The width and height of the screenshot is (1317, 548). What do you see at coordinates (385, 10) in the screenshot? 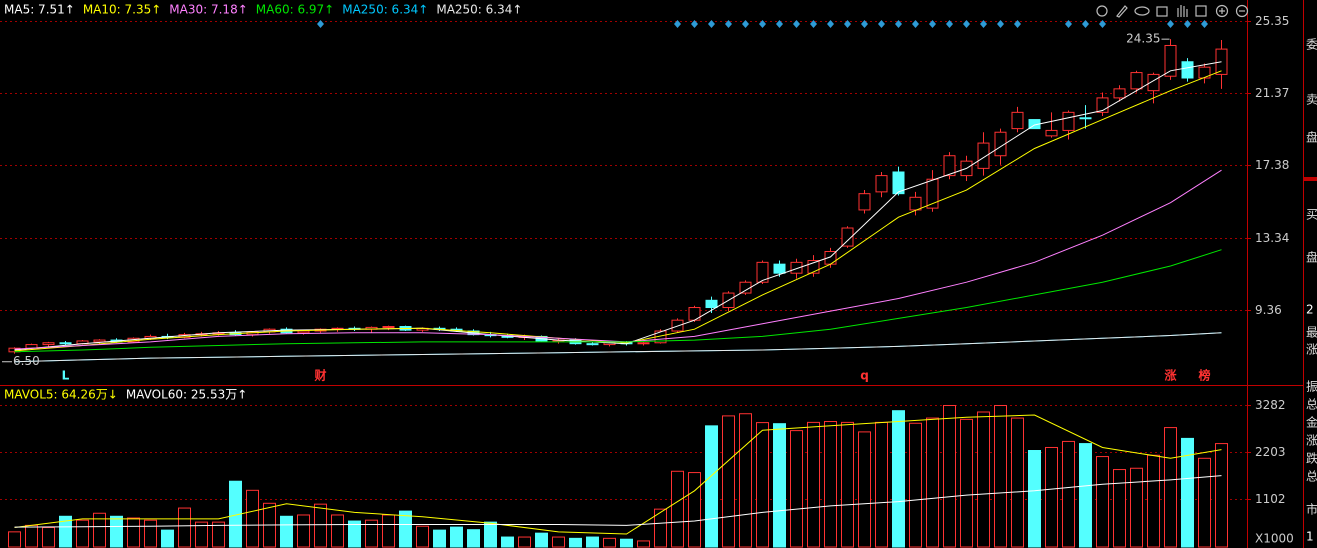
I see `legend-entry: MA250: 6.34↑` at bounding box center [385, 10].